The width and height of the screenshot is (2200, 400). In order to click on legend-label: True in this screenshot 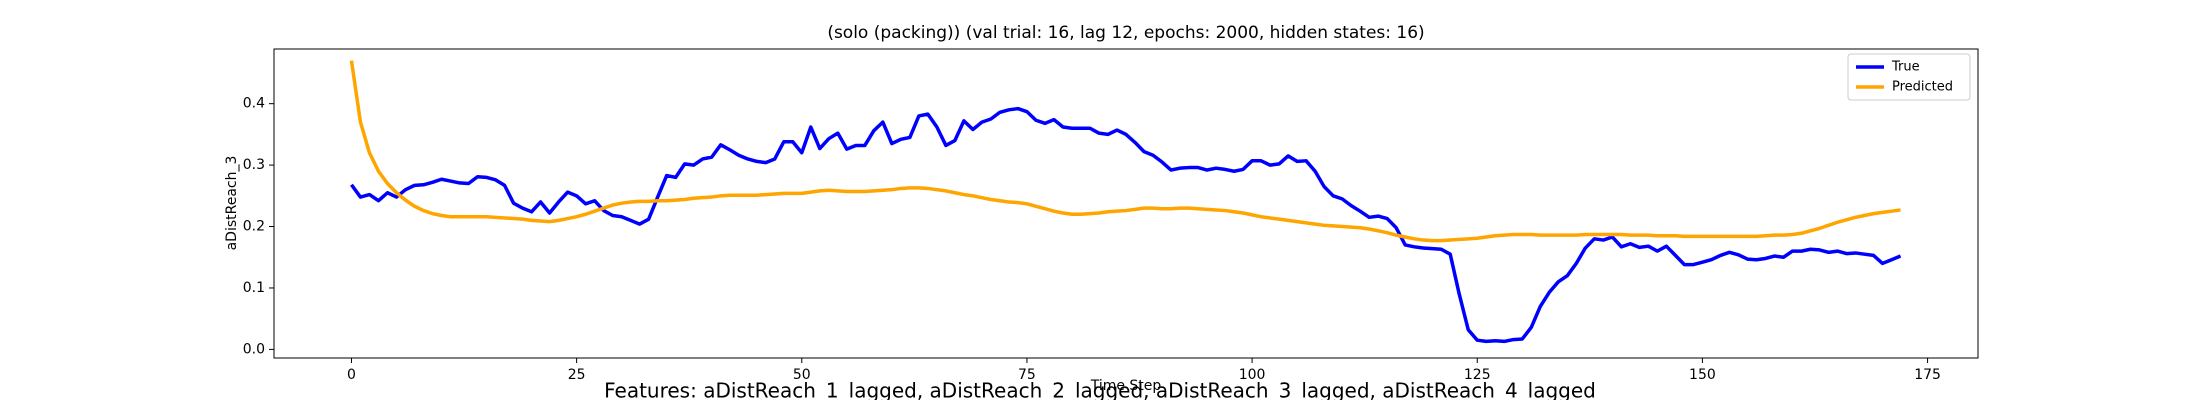, I will do `click(1905, 67)`.